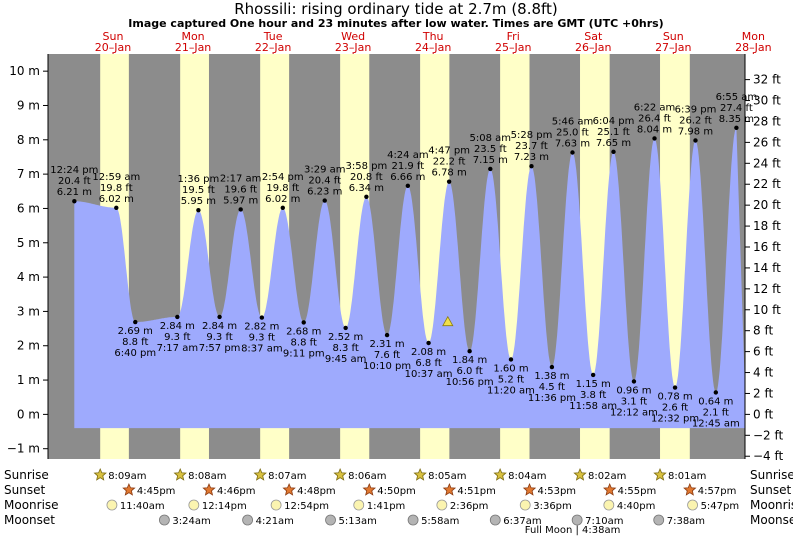 The image size is (793, 537). Describe the element at coordinates (767, 268) in the screenshot. I see `right-tick-label: 14 ft` at that location.